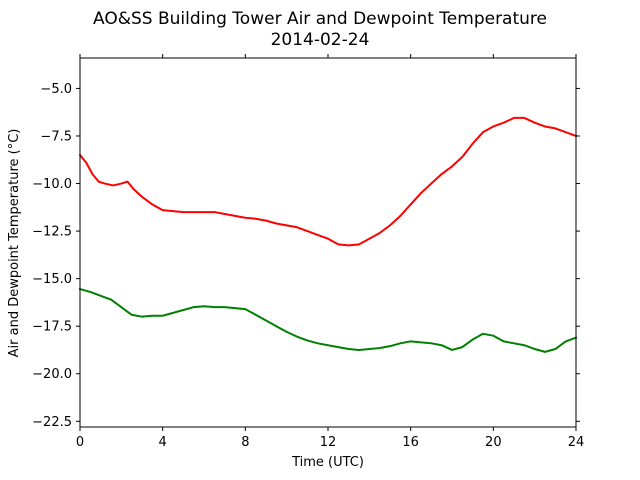 The image size is (640, 480). Describe the element at coordinates (410, 442) in the screenshot. I see `x-tick-label: 16` at that location.